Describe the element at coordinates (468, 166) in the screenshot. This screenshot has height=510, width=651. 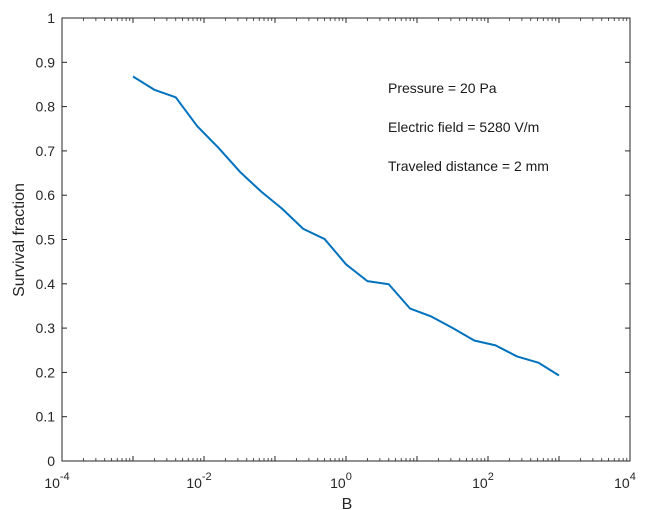
I see `annotation-distance: Traveled distance = 2 mm` at that location.